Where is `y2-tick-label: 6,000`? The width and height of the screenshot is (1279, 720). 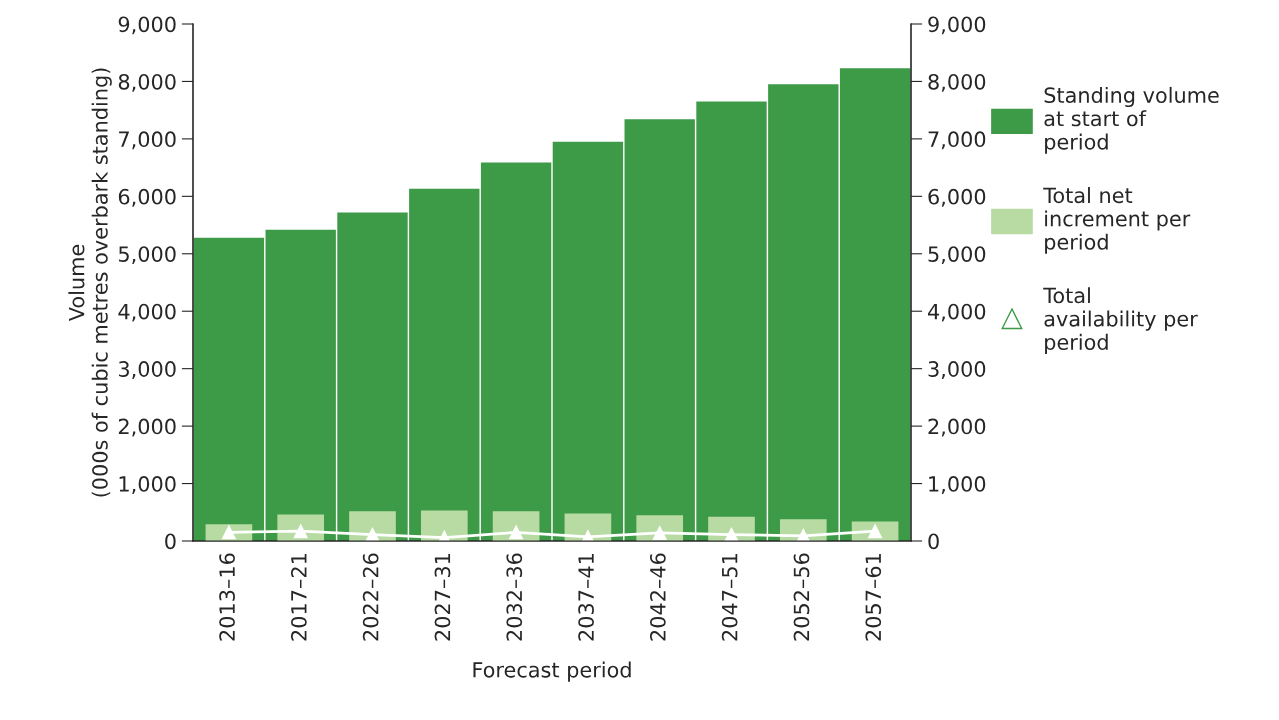 y2-tick-label: 6,000 is located at coordinates (957, 197).